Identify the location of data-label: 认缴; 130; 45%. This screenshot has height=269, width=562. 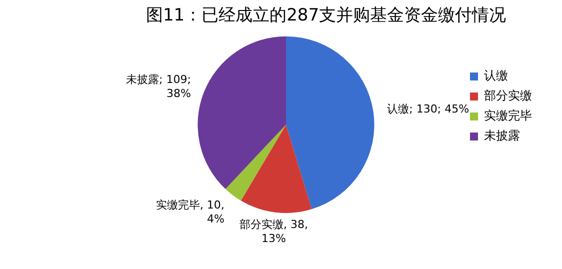
(428, 109).